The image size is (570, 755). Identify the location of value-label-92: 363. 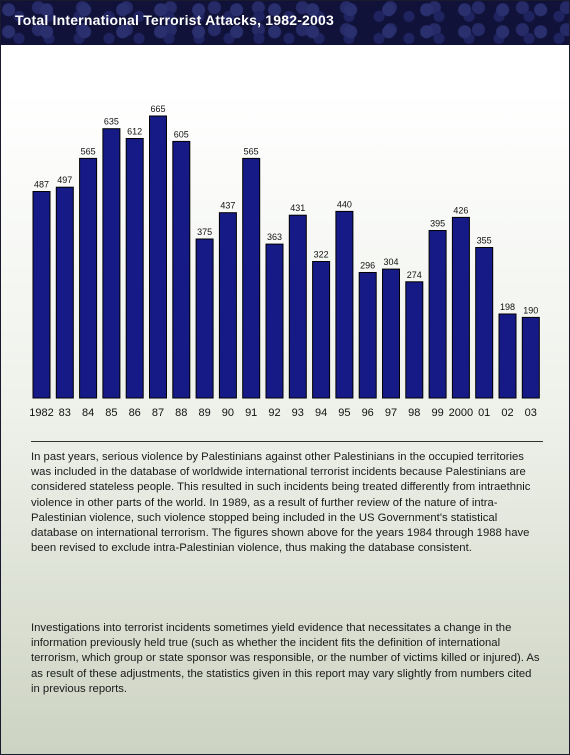
(274, 237).